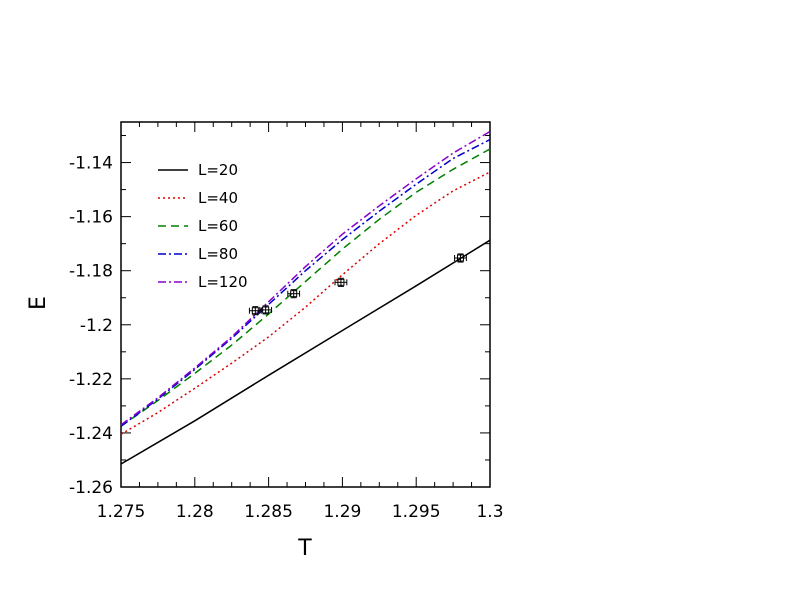 This screenshot has height=612, width=792. Describe the element at coordinates (91, 380) in the screenshot. I see `y-tick-label: -1.22` at that location.